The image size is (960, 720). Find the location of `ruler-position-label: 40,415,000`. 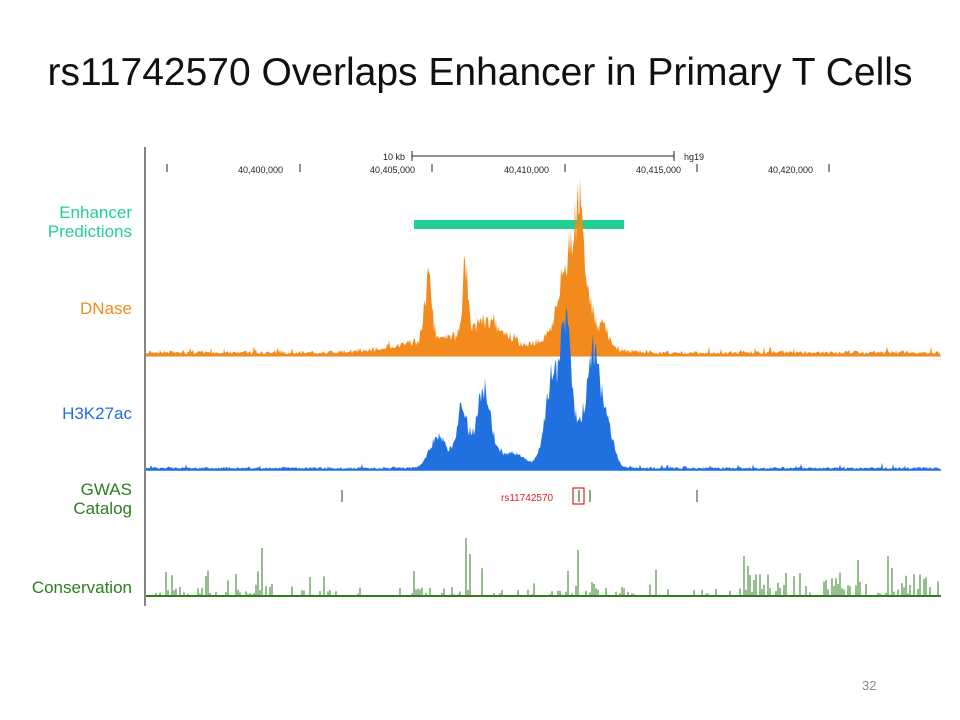

ruler-position-label: 40,415,000 is located at coordinates (658, 170).